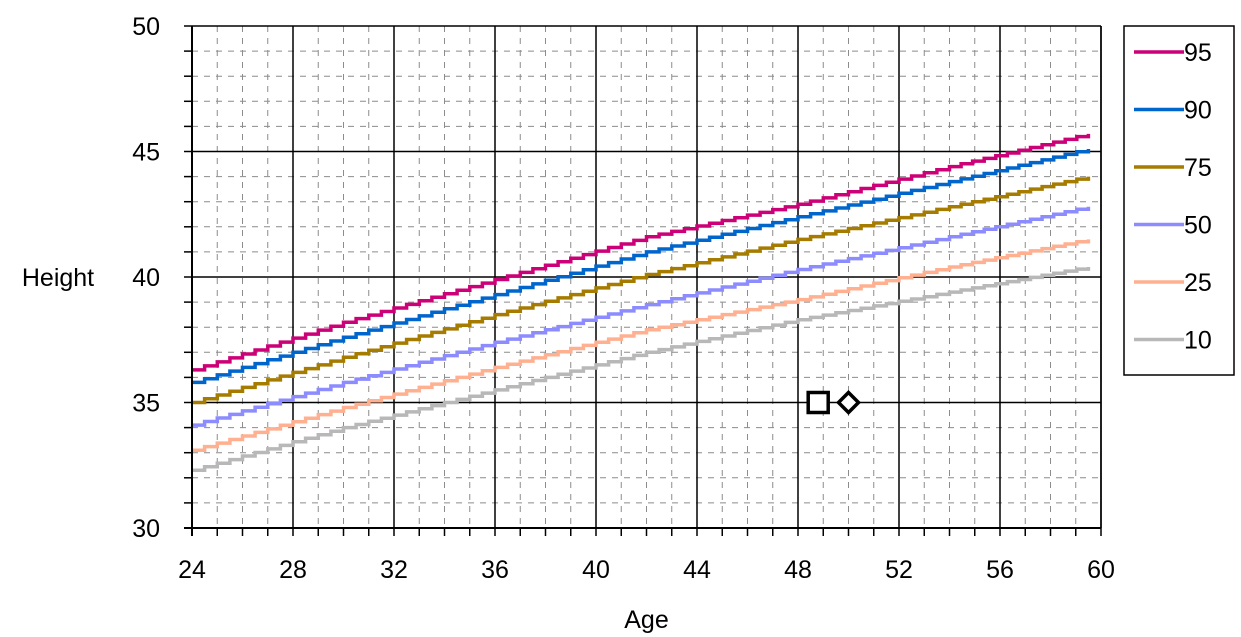 This screenshot has height=637, width=1241. I want to click on y-tick-label: 40, so click(146, 278).